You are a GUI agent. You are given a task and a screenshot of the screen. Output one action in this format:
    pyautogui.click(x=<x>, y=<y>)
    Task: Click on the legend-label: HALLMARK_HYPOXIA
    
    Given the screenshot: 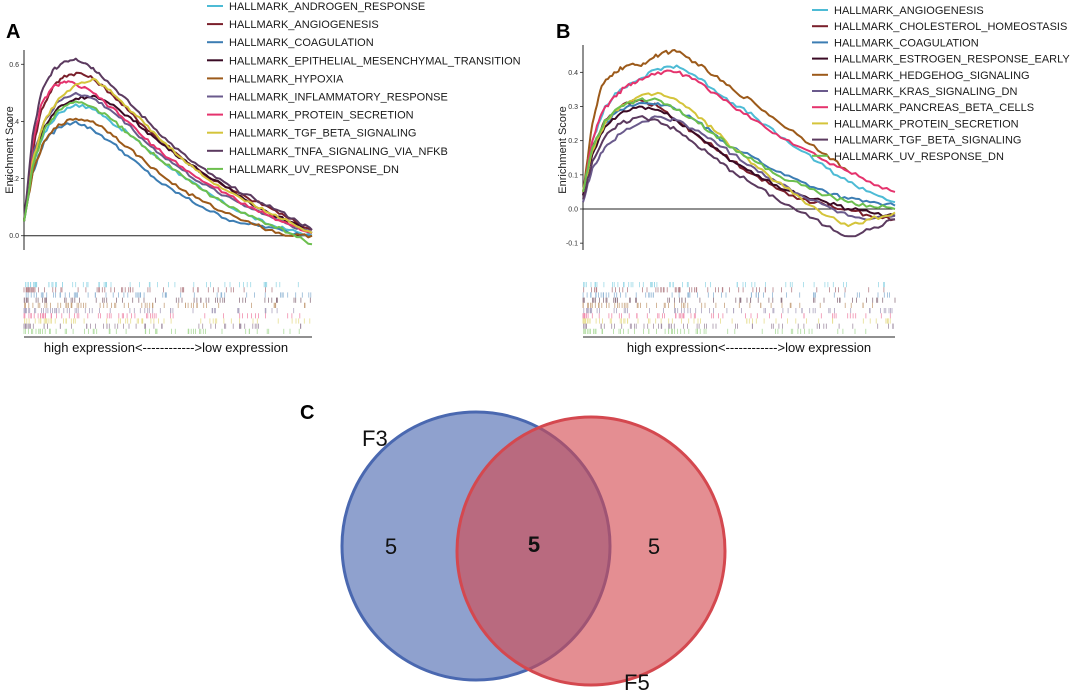 What is the action you would take?
    pyautogui.click(x=286, y=79)
    